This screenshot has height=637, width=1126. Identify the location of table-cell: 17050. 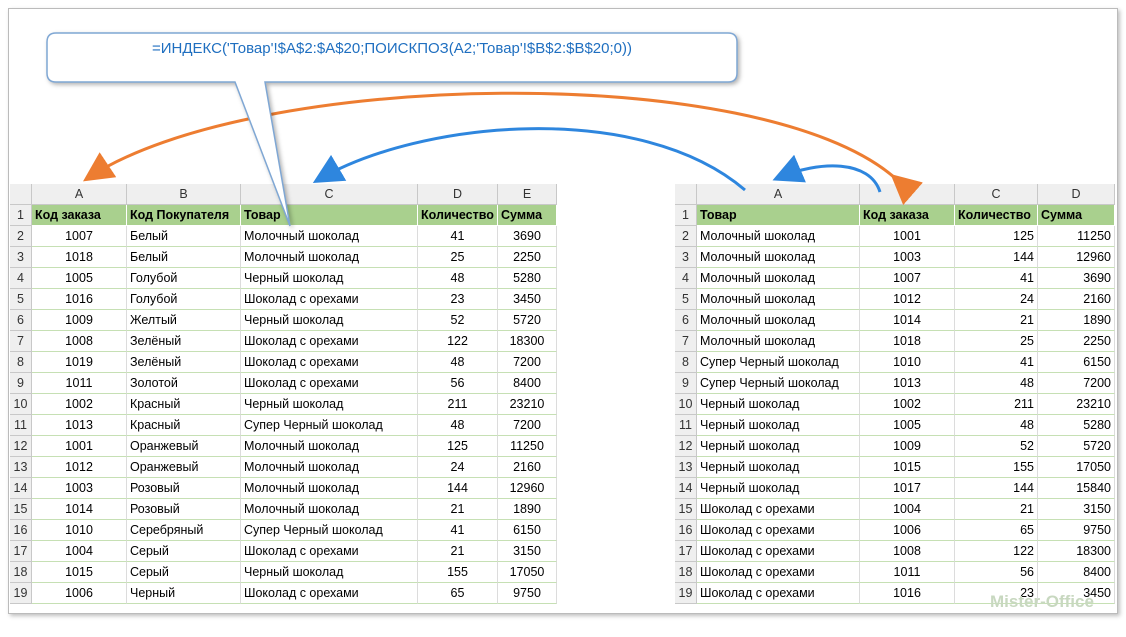
(1076, 467).